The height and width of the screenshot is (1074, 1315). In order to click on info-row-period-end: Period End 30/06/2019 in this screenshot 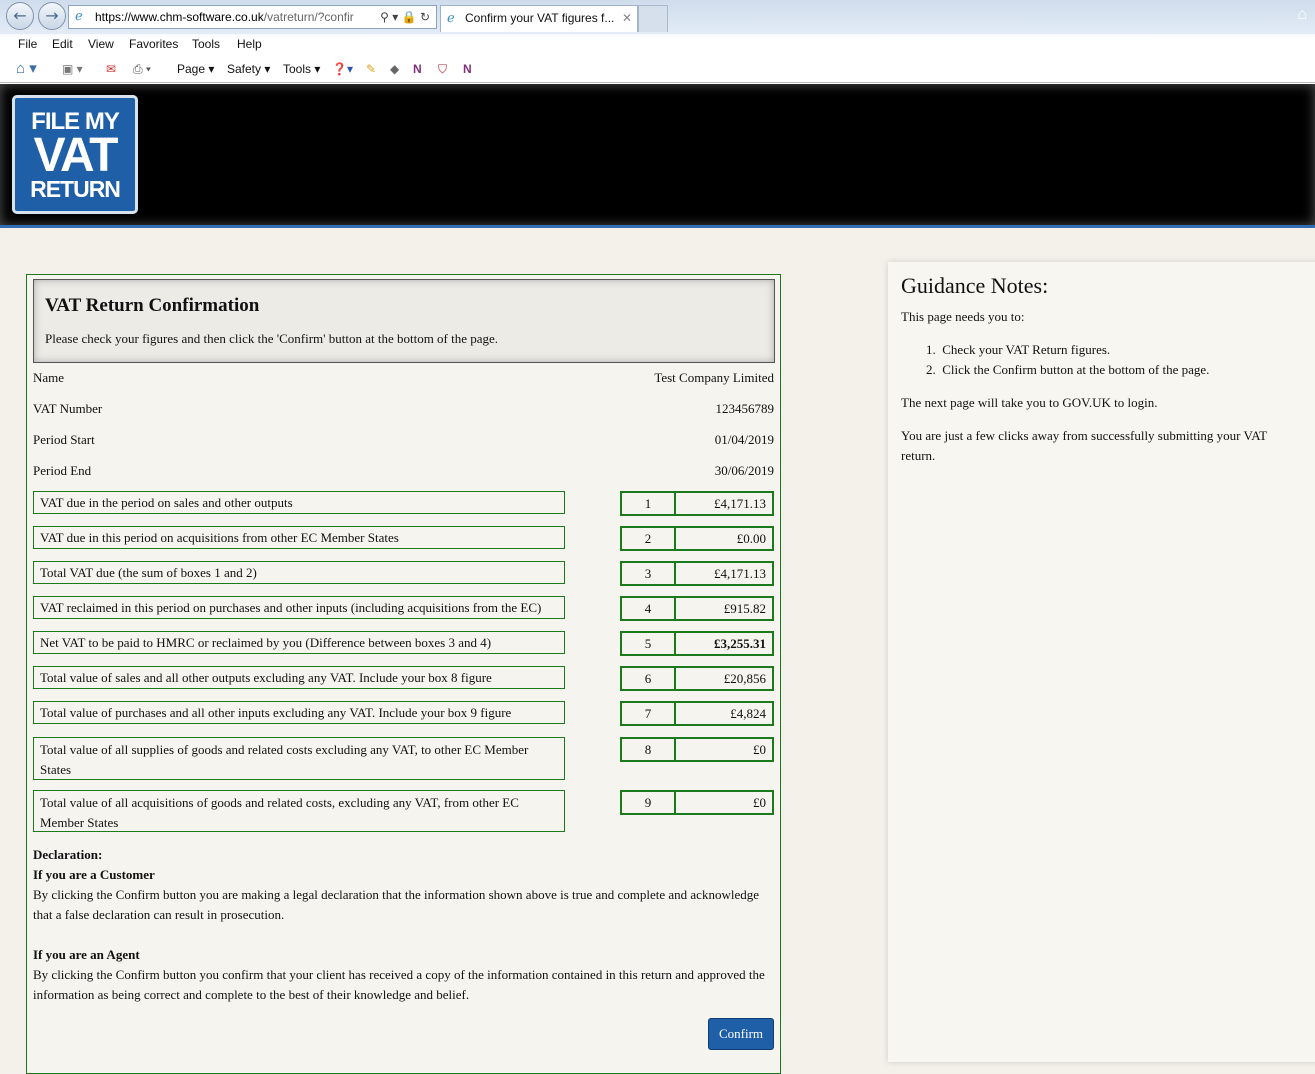, I will do `click(403, 472)`.